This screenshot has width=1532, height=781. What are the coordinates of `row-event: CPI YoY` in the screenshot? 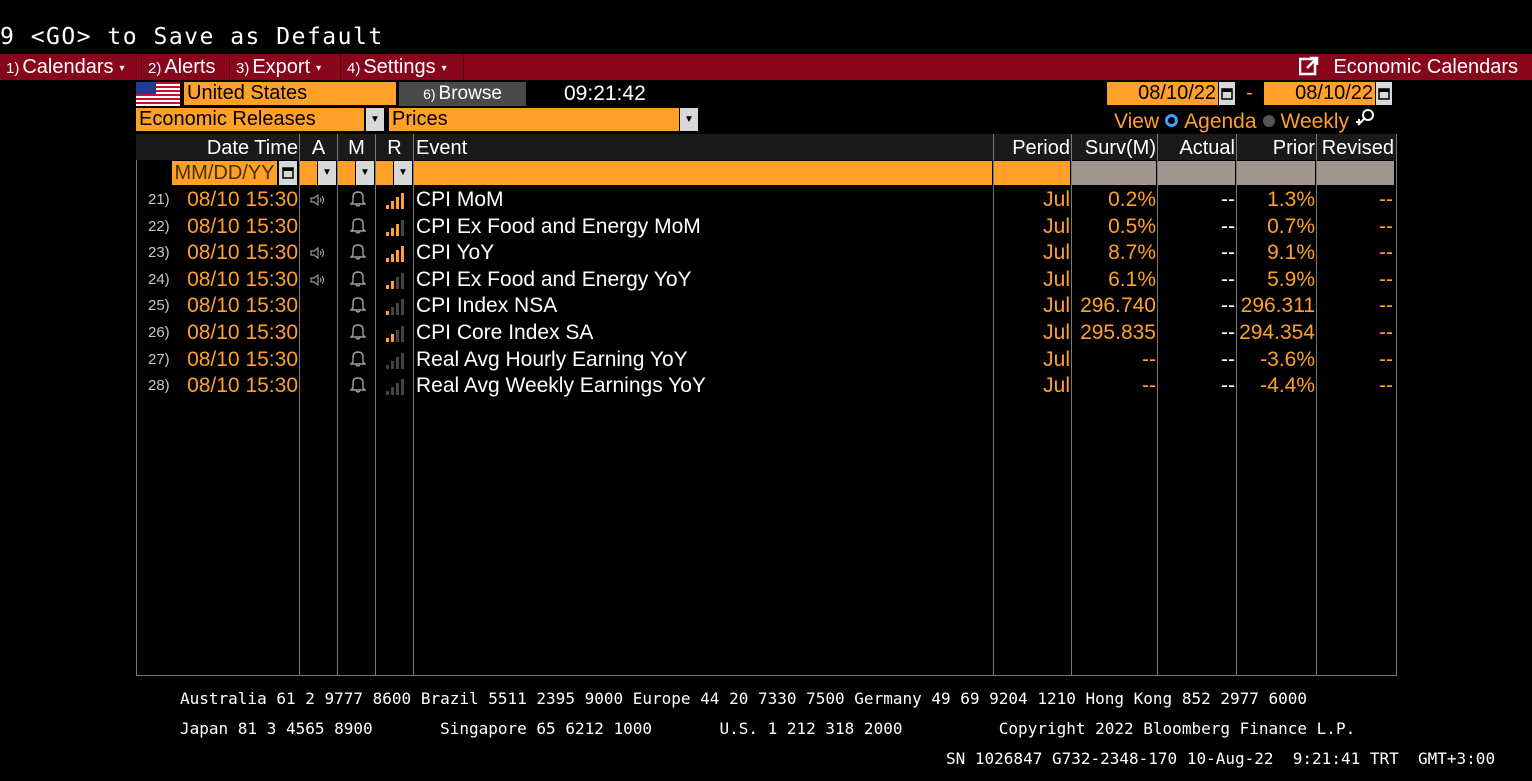 It's located at (455, 253).